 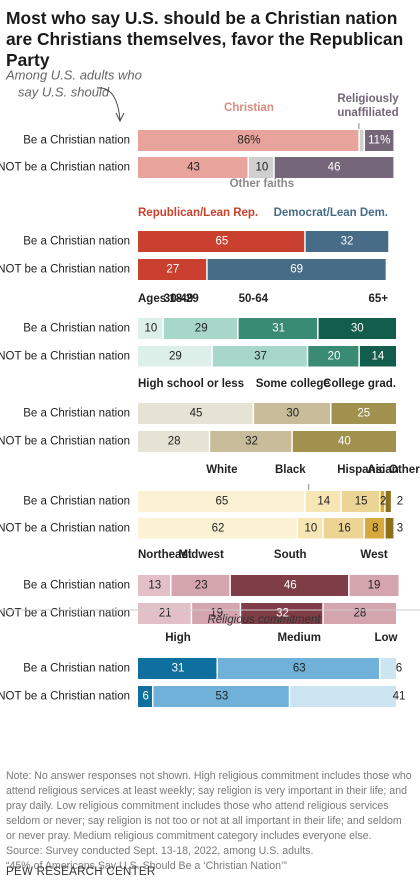 What do you see at coordinates (172, 270) in the screenshot?
I see `data-label: 27` at bounding box center [172, 270].